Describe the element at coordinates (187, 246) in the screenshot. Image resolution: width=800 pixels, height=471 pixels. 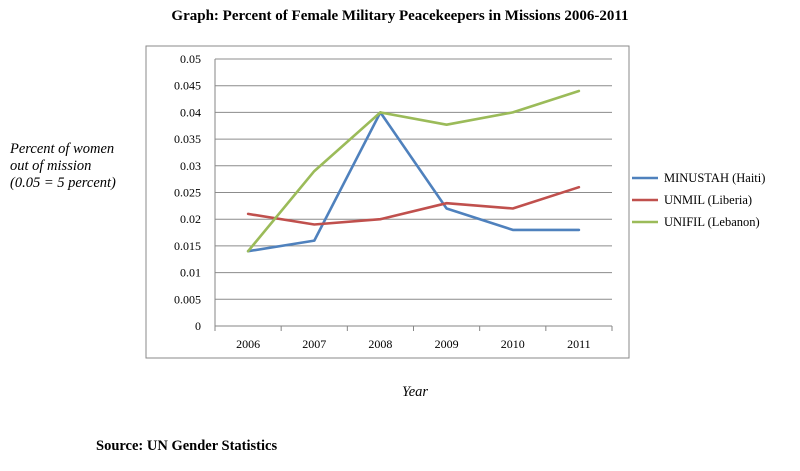
I see `y-tick-label: 0.015` at that location.